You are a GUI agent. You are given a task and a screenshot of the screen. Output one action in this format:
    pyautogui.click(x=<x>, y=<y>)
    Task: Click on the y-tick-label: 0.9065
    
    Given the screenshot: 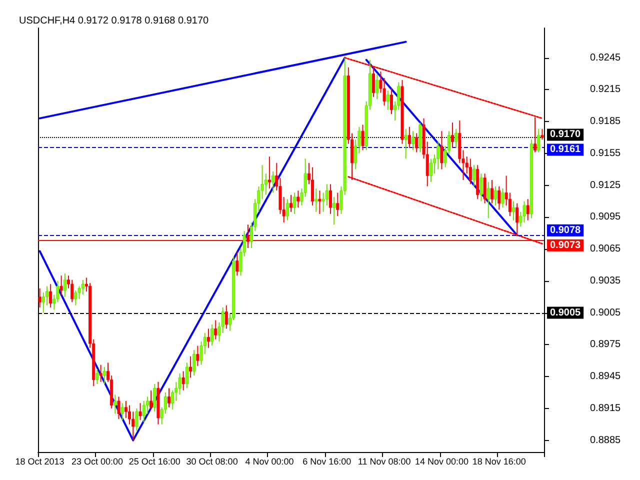 What is the action you would take?
    pyautogui.click(x=606, y=249)
    